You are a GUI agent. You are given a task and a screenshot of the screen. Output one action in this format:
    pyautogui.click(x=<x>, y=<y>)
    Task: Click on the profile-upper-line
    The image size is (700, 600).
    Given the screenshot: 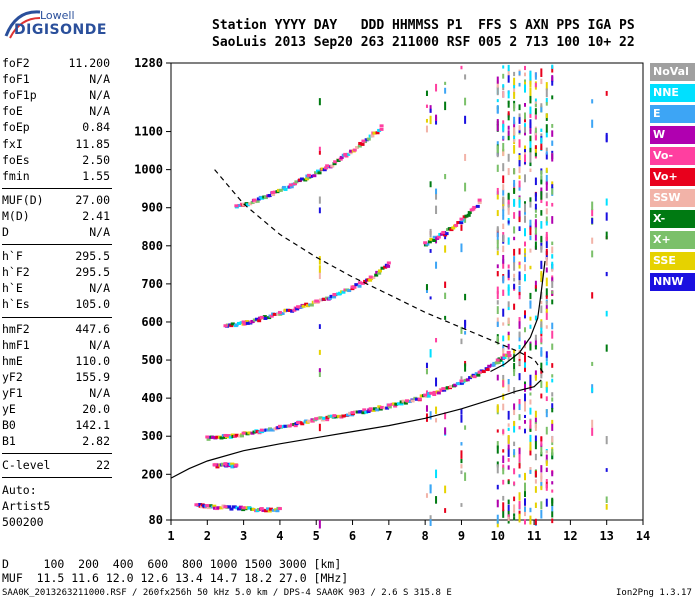 What is the action you would take?
    pyautogui.click(x=518, y=316)
    